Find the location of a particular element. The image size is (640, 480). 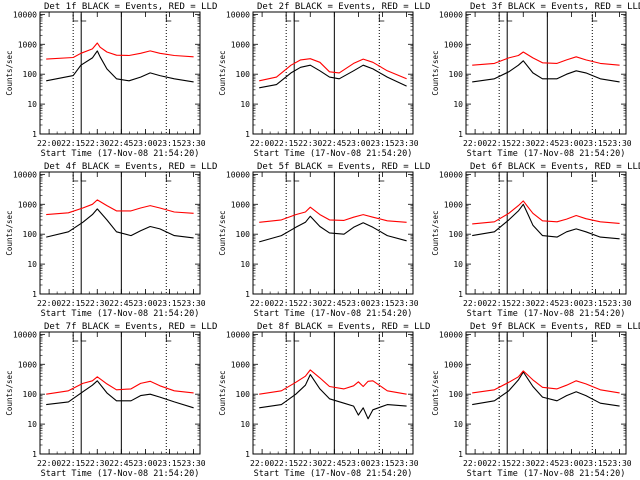

chart-title: Det 9f BLACK = Events, RED = LLD is located at coordinates (555, 327).